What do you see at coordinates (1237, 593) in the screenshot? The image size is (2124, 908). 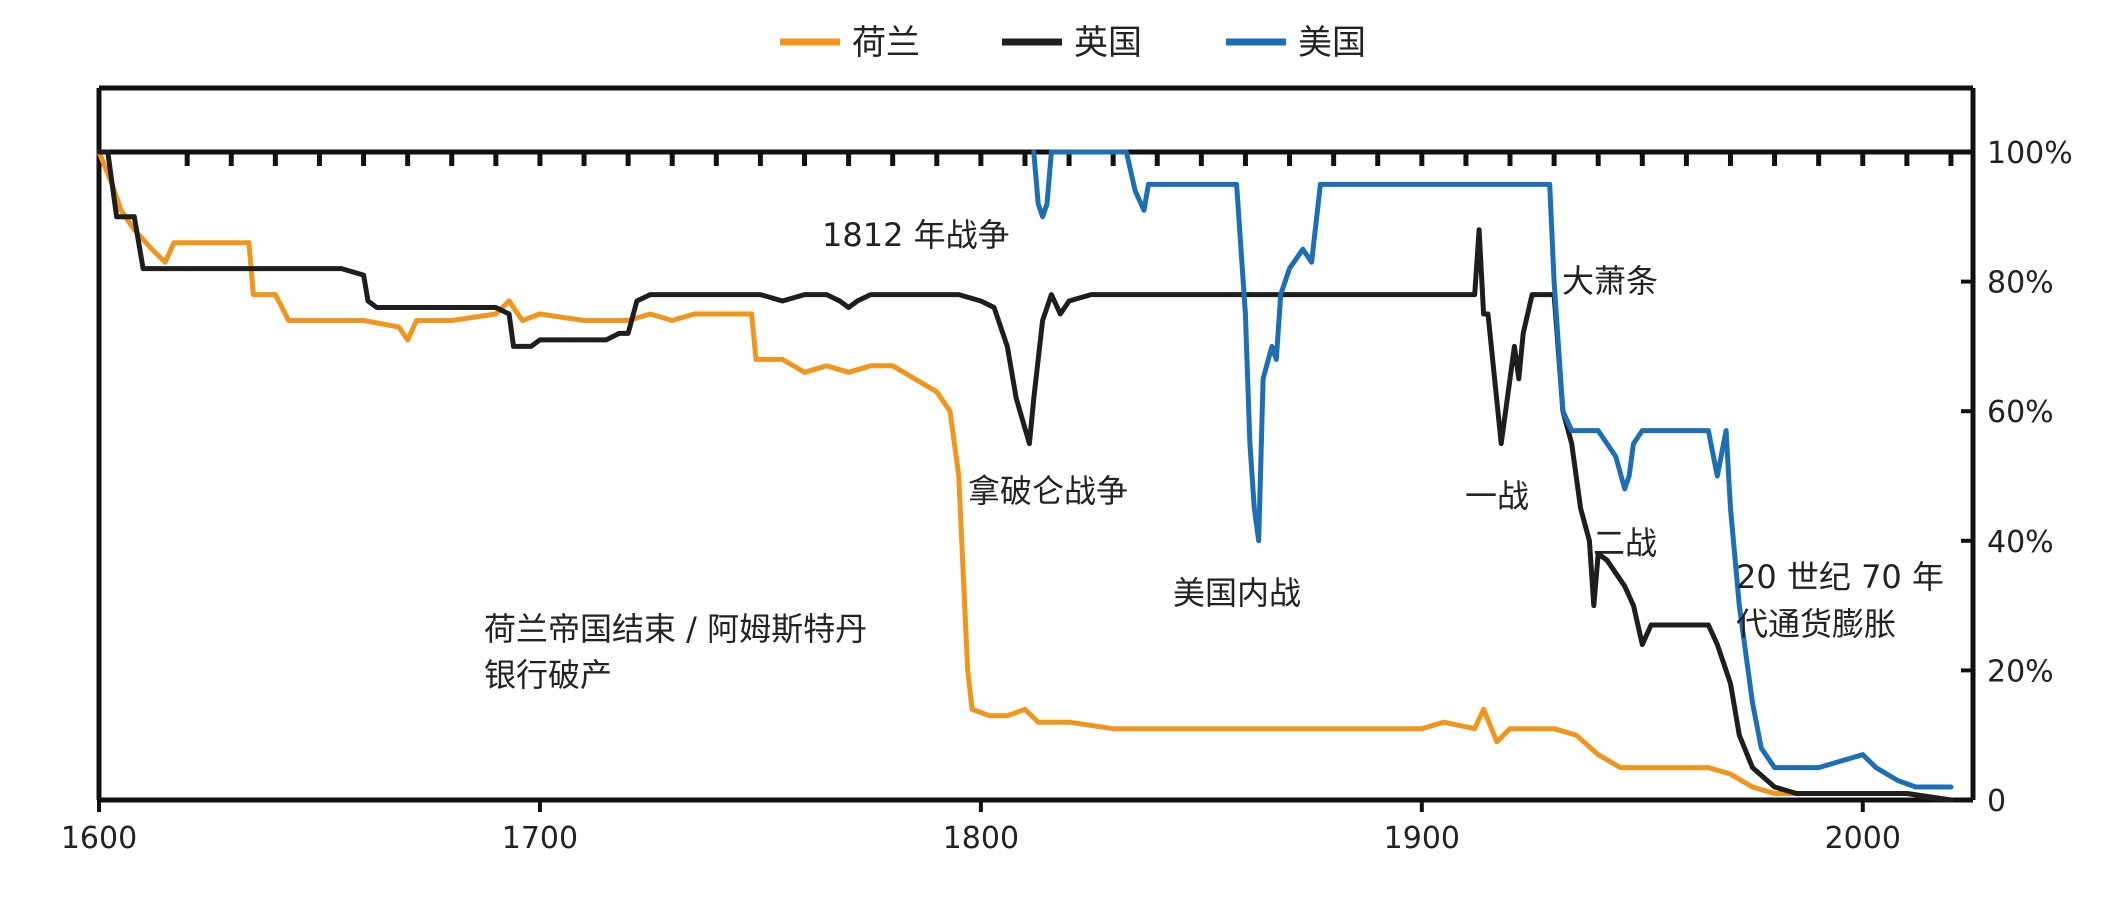 I see `annotation-us-civil-war: 美国内战` at bounding box center [1237, 593].